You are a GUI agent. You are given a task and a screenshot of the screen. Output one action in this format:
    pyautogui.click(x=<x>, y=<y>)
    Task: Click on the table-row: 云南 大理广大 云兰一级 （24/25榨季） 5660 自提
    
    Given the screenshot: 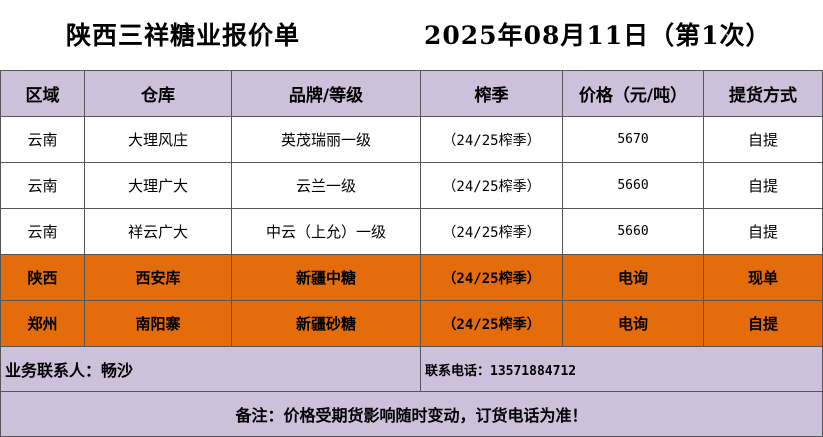 What is the action you would take?
    pyautogui.click(x=411, y=185)
    